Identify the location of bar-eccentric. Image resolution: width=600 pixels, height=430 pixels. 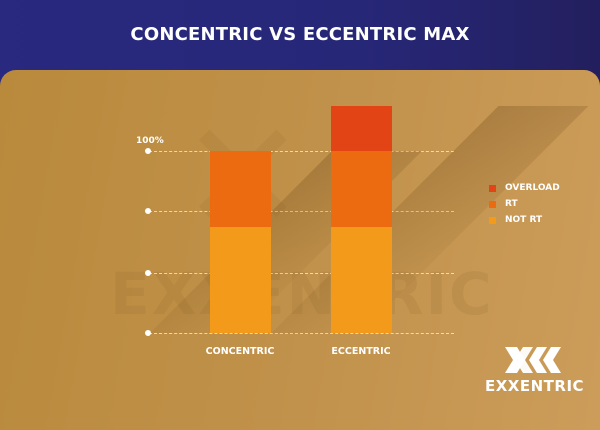
(361, 219).